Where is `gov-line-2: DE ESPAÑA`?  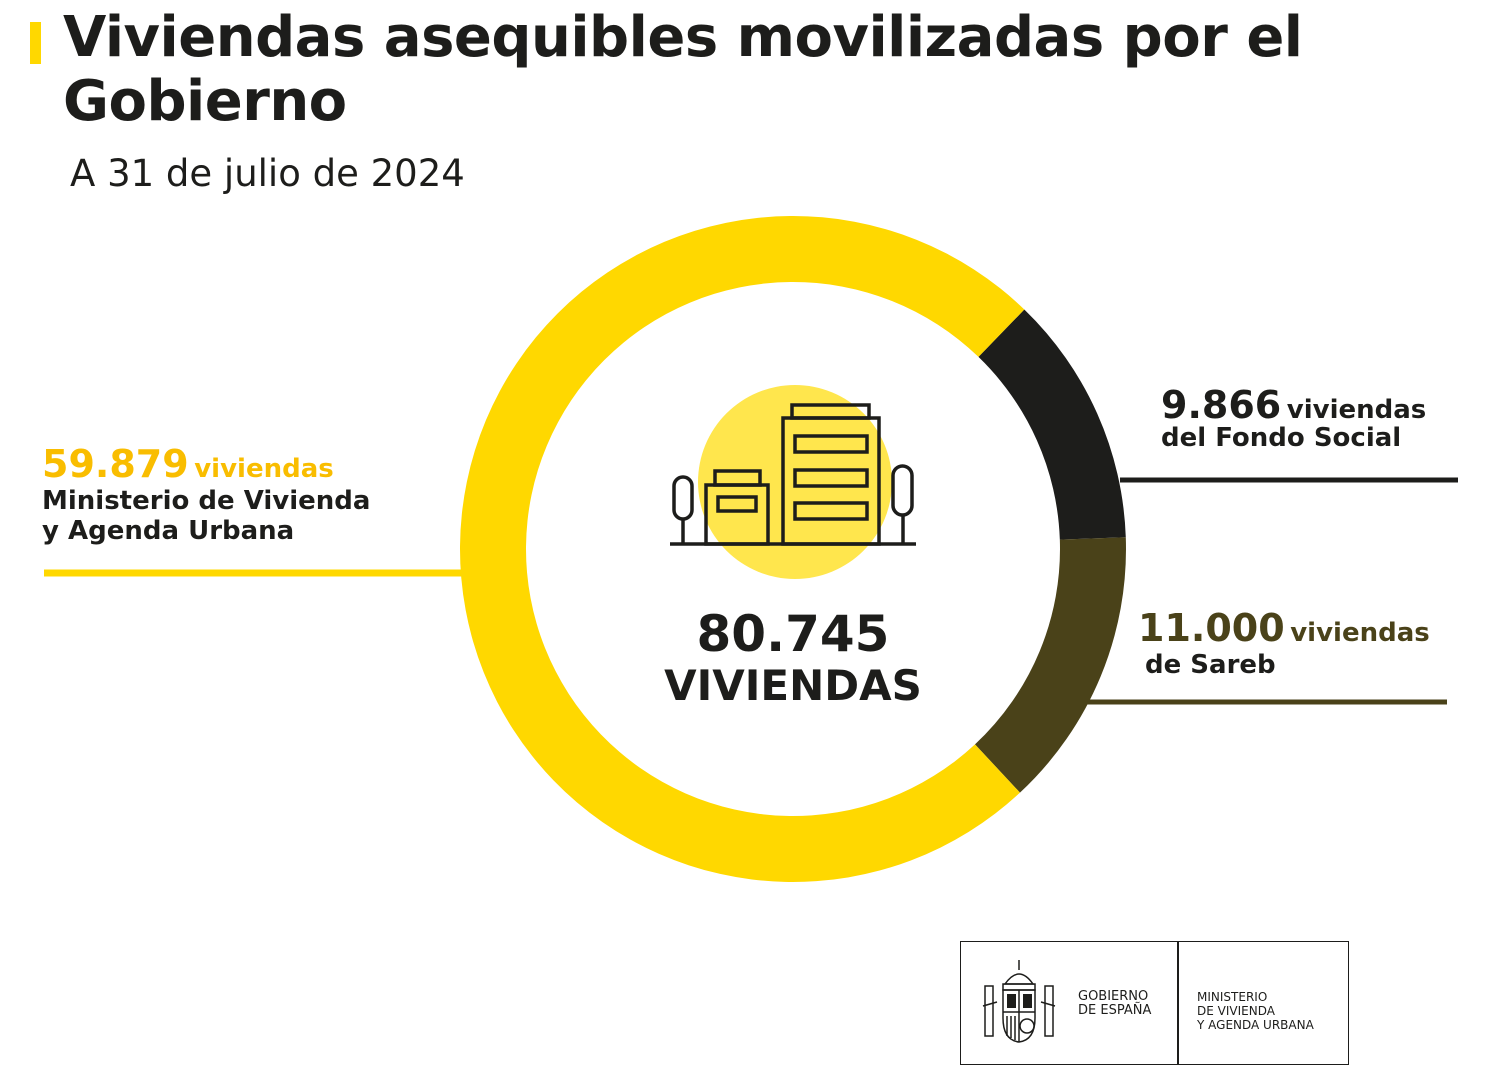
gov-line-2: DE ESPAÑA is located at coordinates (1115, 1010).